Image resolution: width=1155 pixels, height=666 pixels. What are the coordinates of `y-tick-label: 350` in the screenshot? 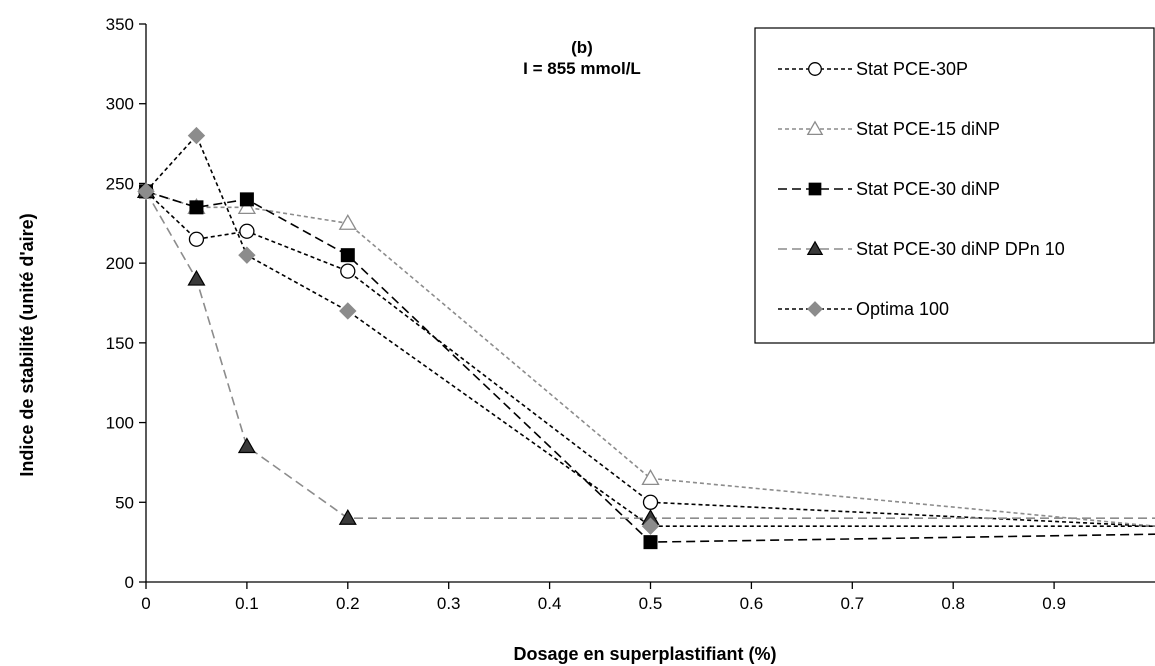 It's located at (120, 24).